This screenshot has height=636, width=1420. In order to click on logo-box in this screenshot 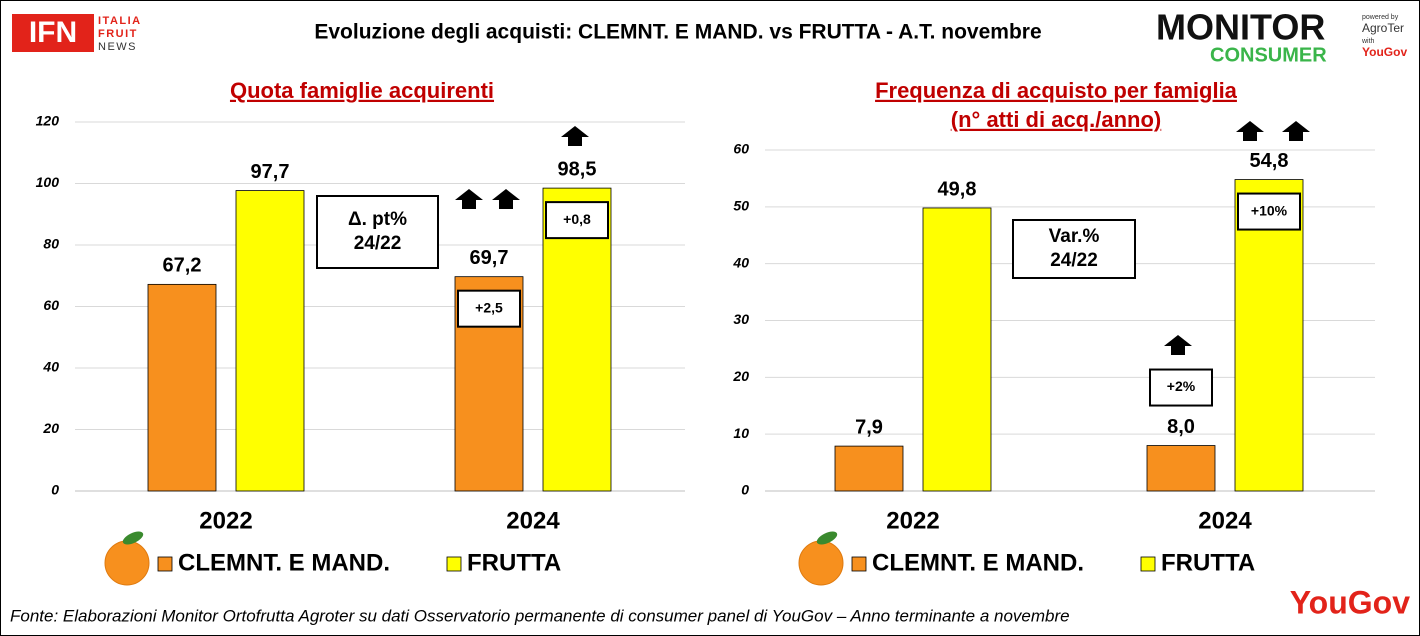, I will do `click(53, 33)`.